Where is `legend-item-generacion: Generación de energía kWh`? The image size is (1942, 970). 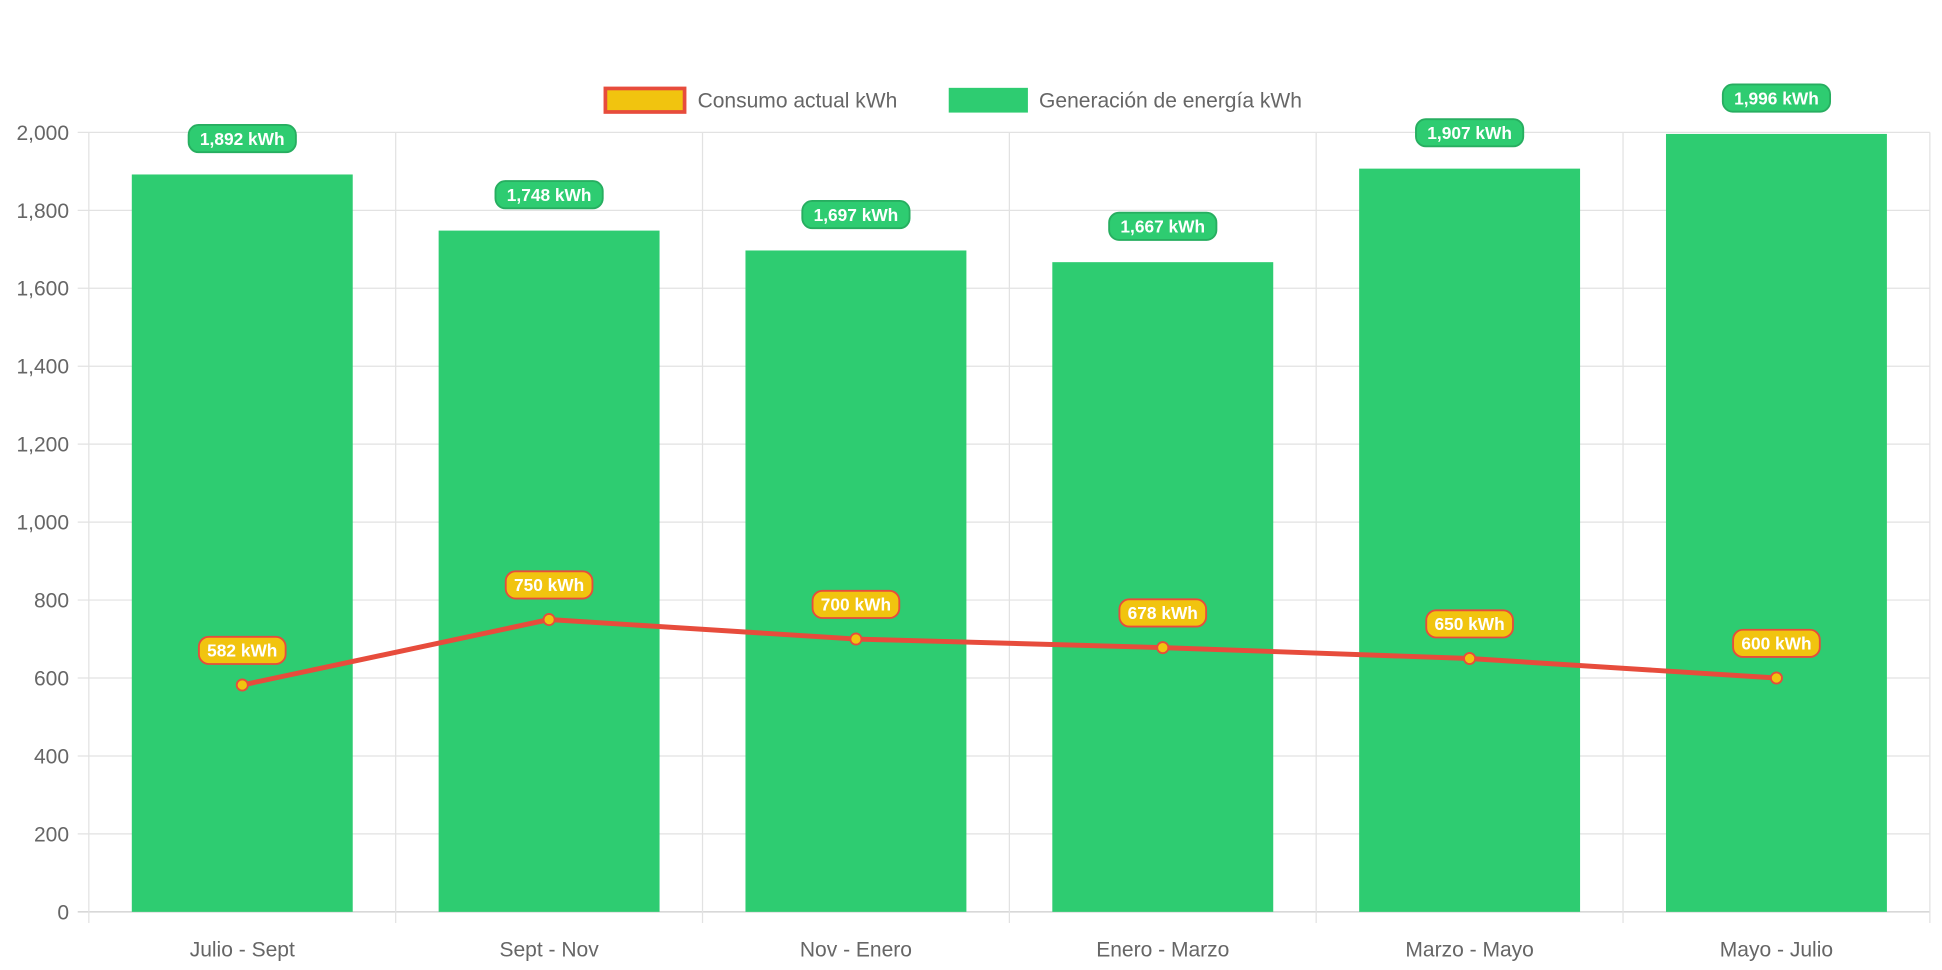
legend-item-generacion: Generación de energía kWh is located at coordinates (1125, 100).